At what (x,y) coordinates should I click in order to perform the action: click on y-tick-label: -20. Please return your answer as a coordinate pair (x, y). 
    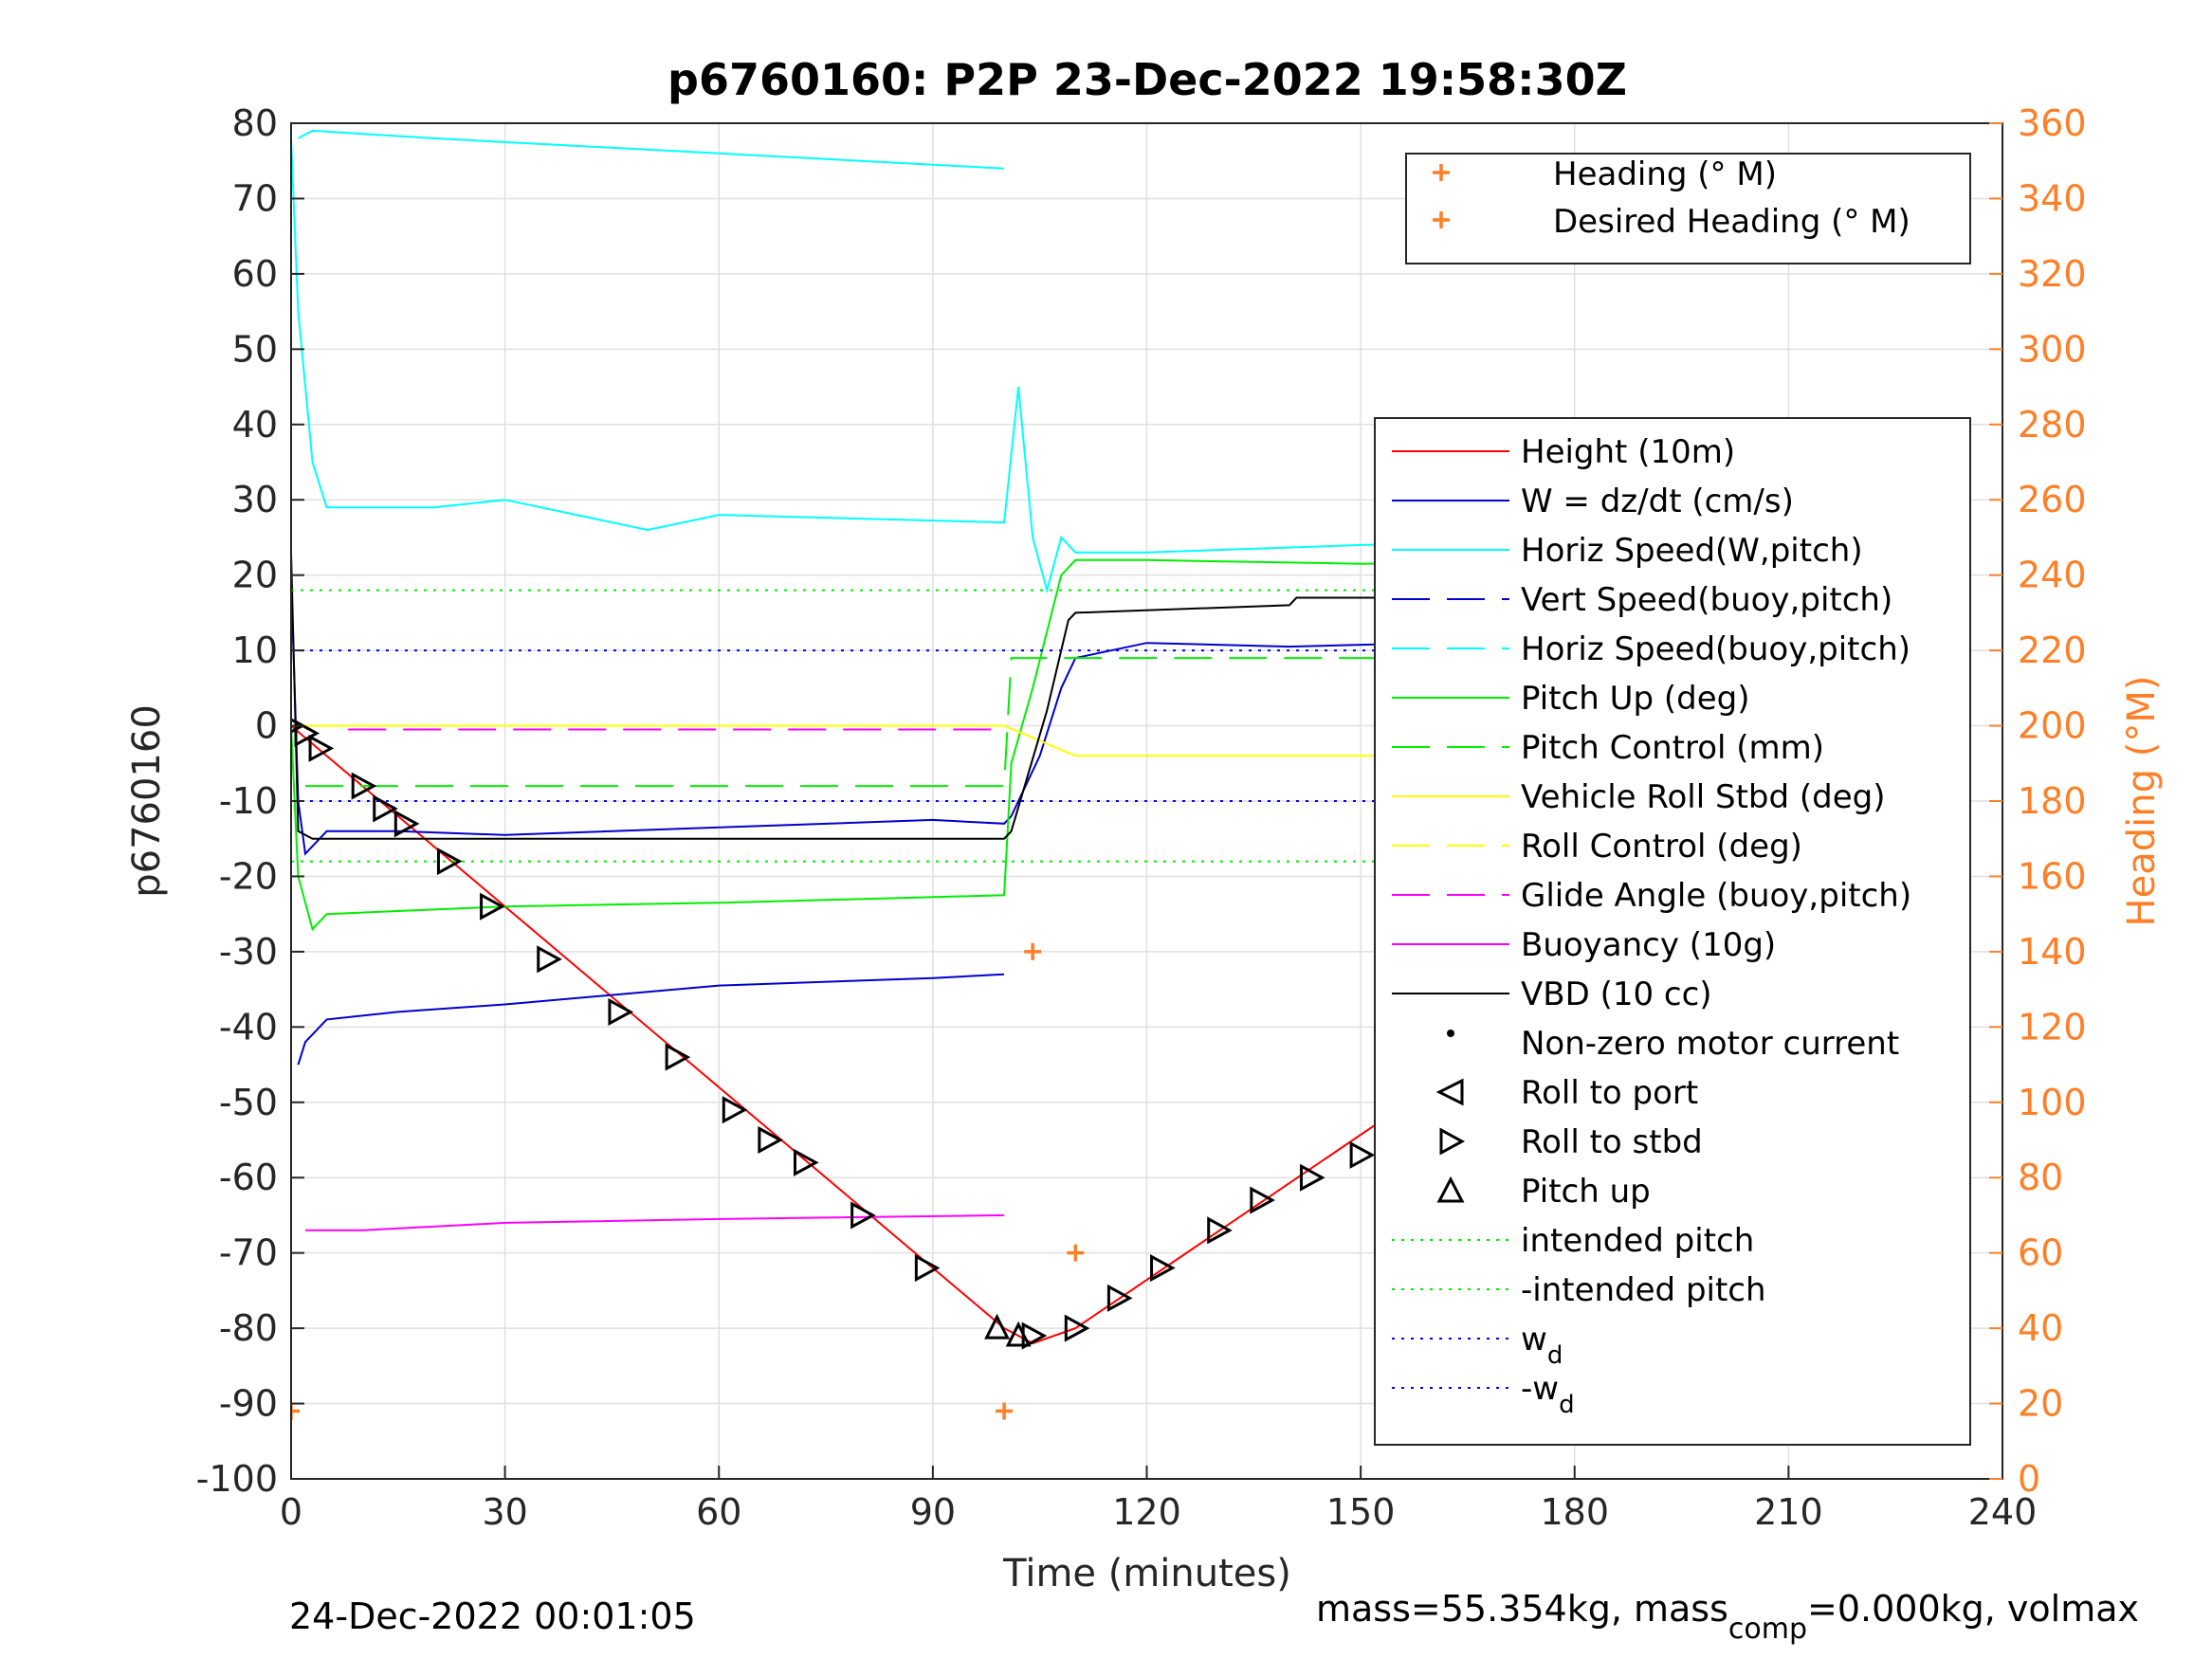
    Looking at the image, I should click on (248, 876).